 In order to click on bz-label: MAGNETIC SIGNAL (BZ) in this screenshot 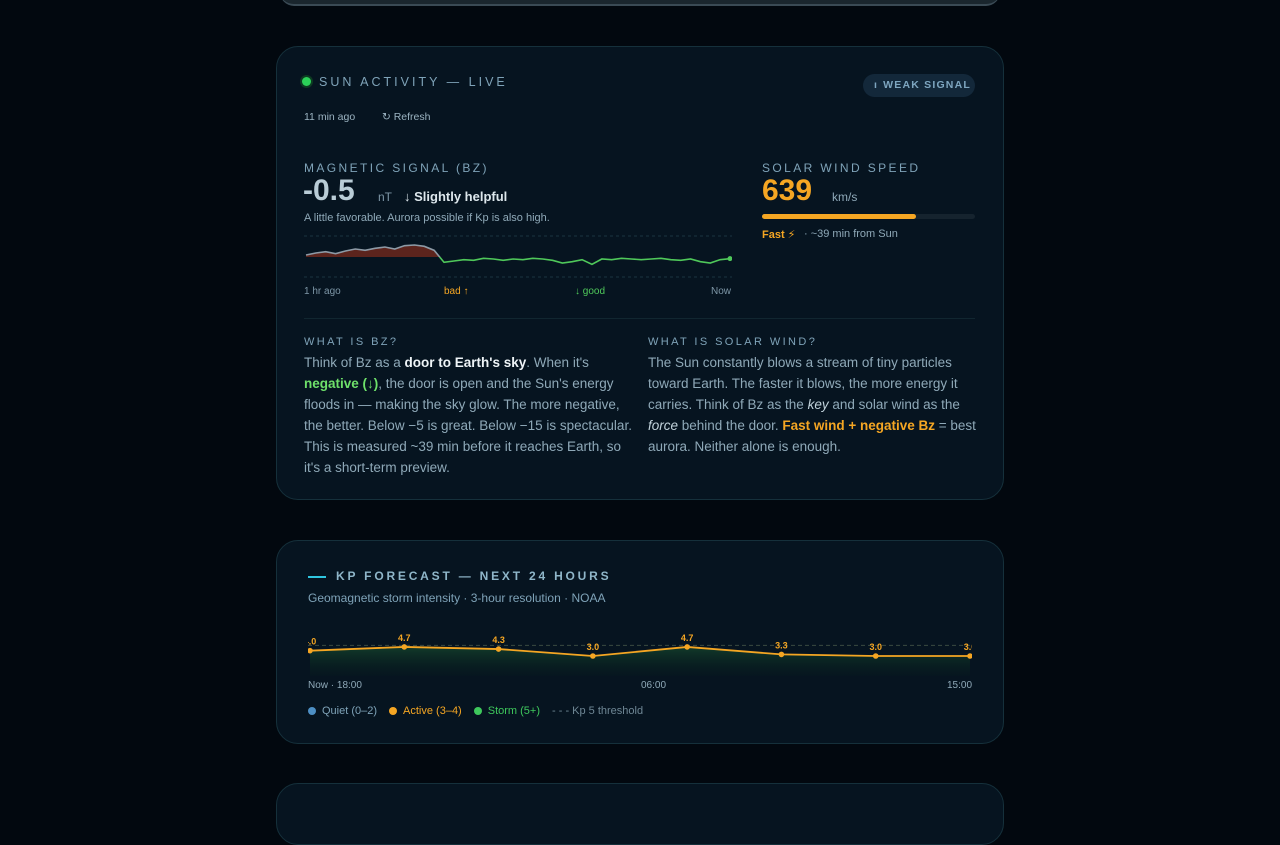, I will do `click(396, 168)`.